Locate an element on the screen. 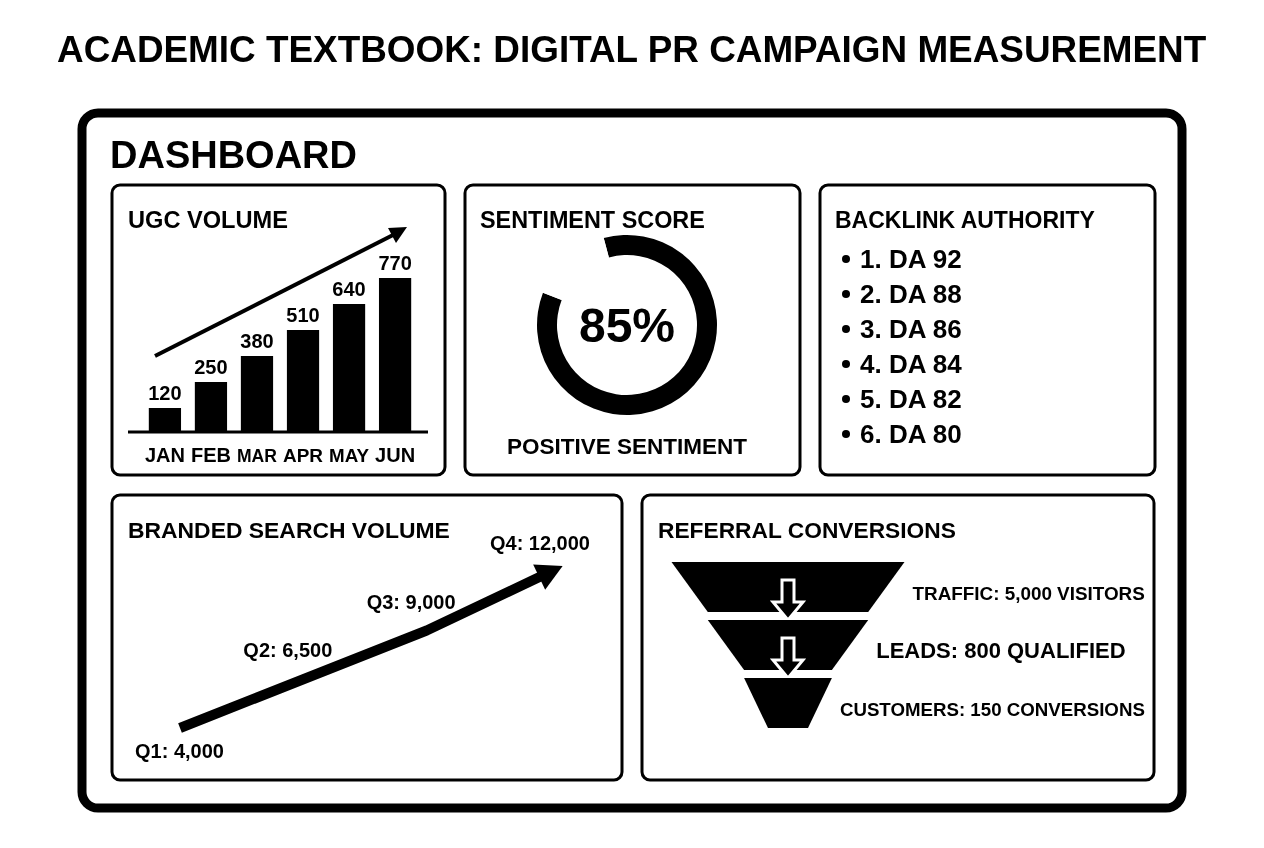 The image size is (1264, 848). x-tick-label: APR is located at coordinates (303, 455).